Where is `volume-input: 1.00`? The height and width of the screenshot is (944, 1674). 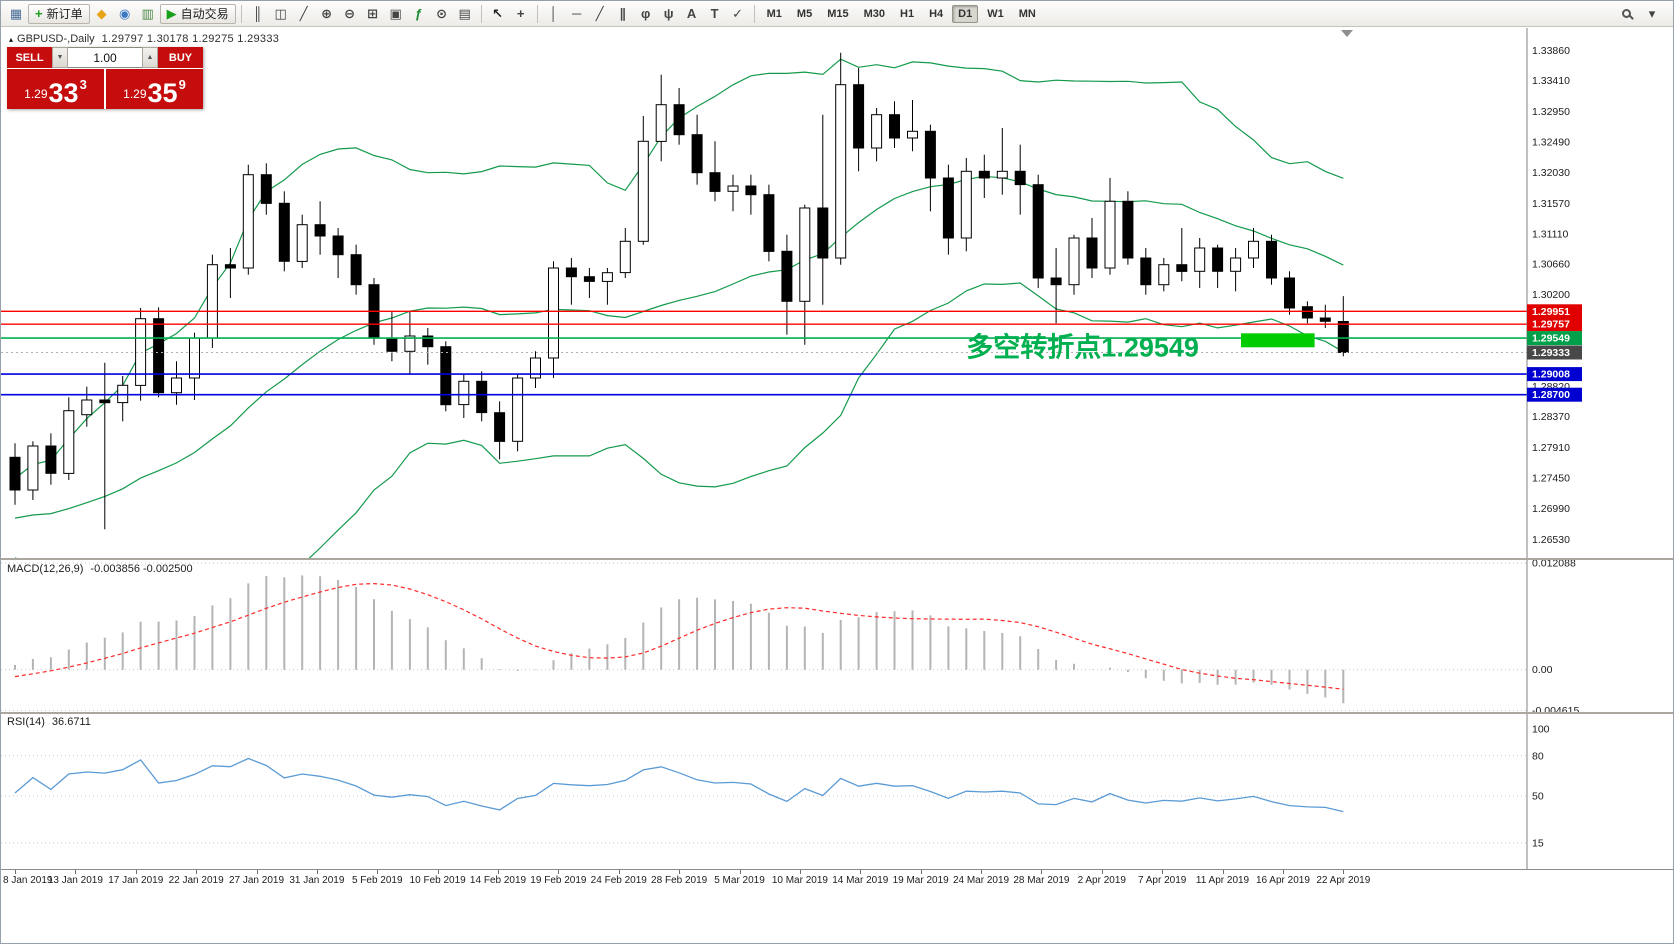
volume-input: 1.00 is located at coordinates (105, 57).